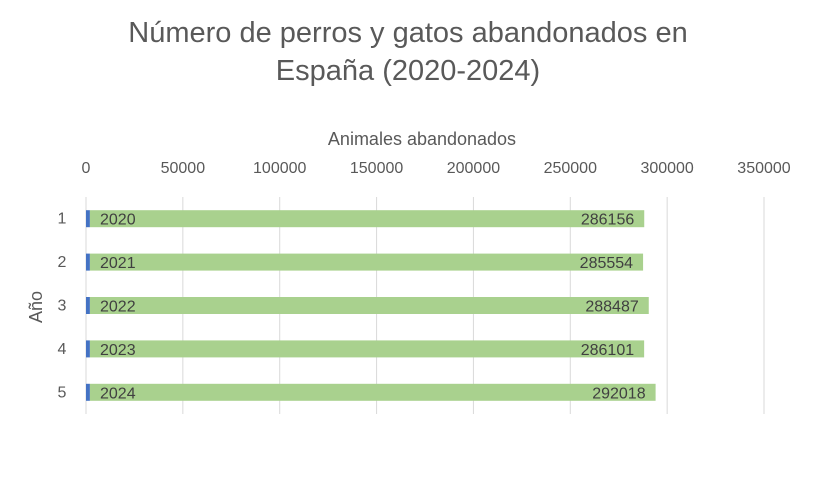  What do you see at coordinates (422, 139) in the screenshot?
I see `x-axis-title: Animales abandonados` at bounding box center [422, 139].